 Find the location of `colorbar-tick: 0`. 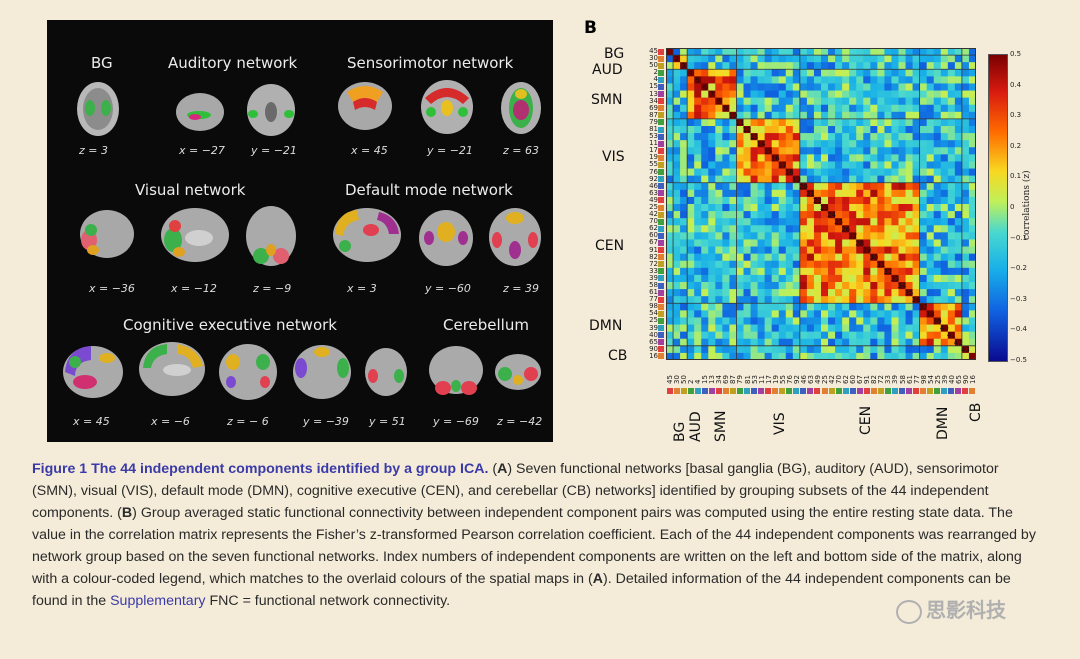

colorbar-tick: 0 is located at coordinates (1012, 207).